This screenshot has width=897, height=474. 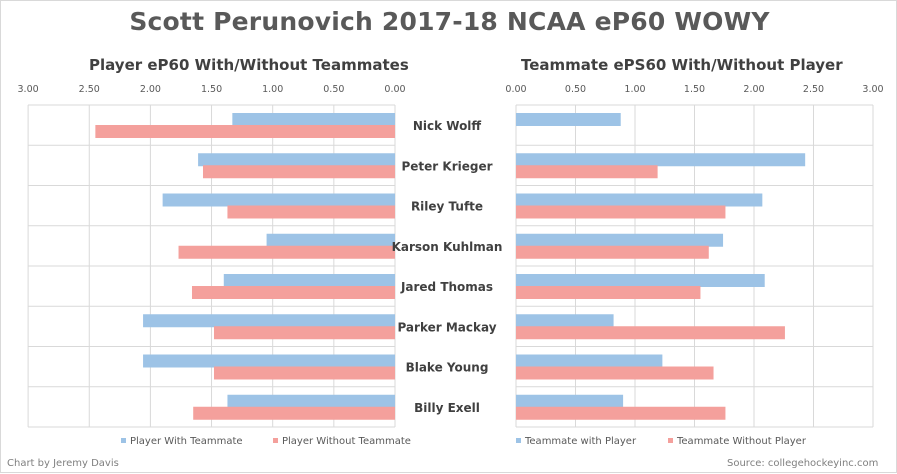 What do you see at coordinates (682, 65) in the screenshot?
I see `right-panel-title: Teammate ePS60 With/Without Player` at bounding box center [682, 65].